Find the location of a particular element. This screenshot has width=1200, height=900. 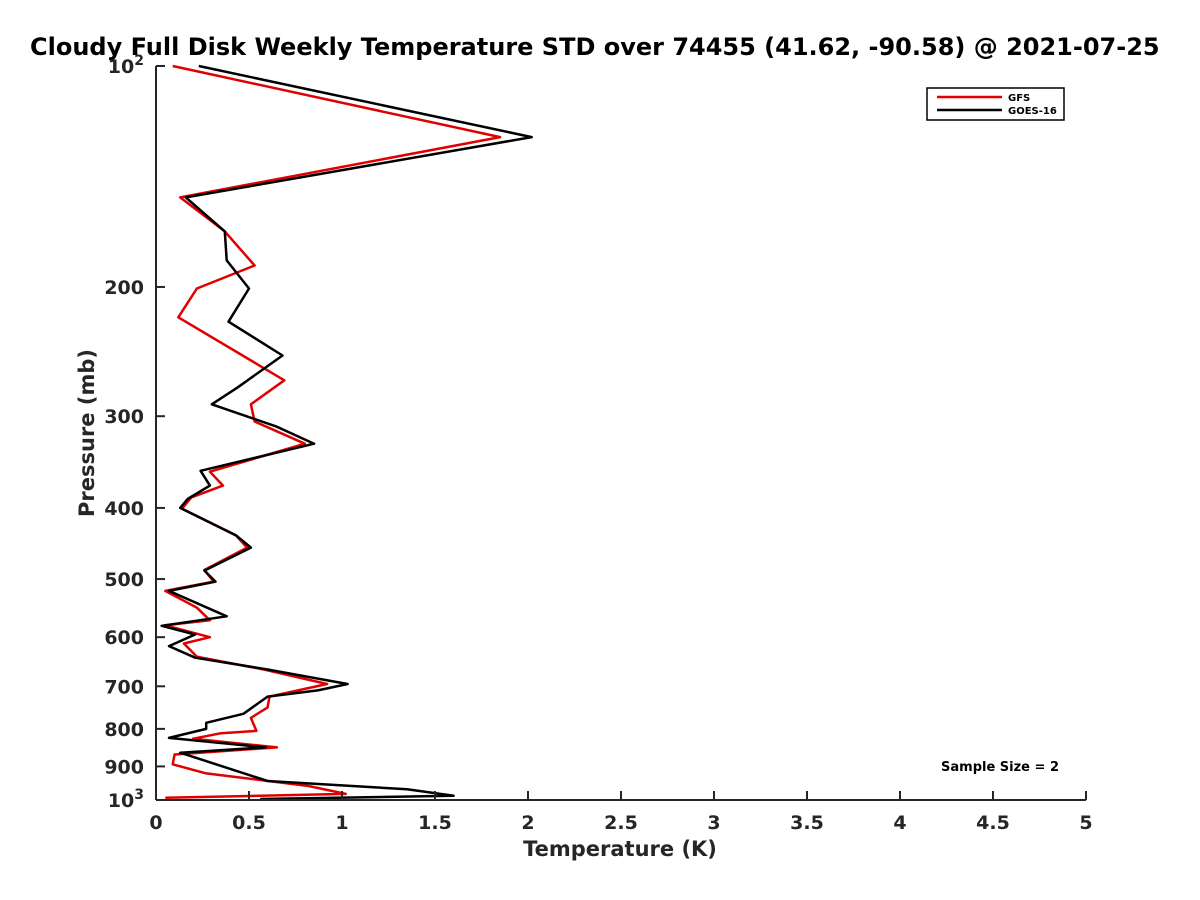

x-tick-label: 1 is located at coordinates (341, 823).